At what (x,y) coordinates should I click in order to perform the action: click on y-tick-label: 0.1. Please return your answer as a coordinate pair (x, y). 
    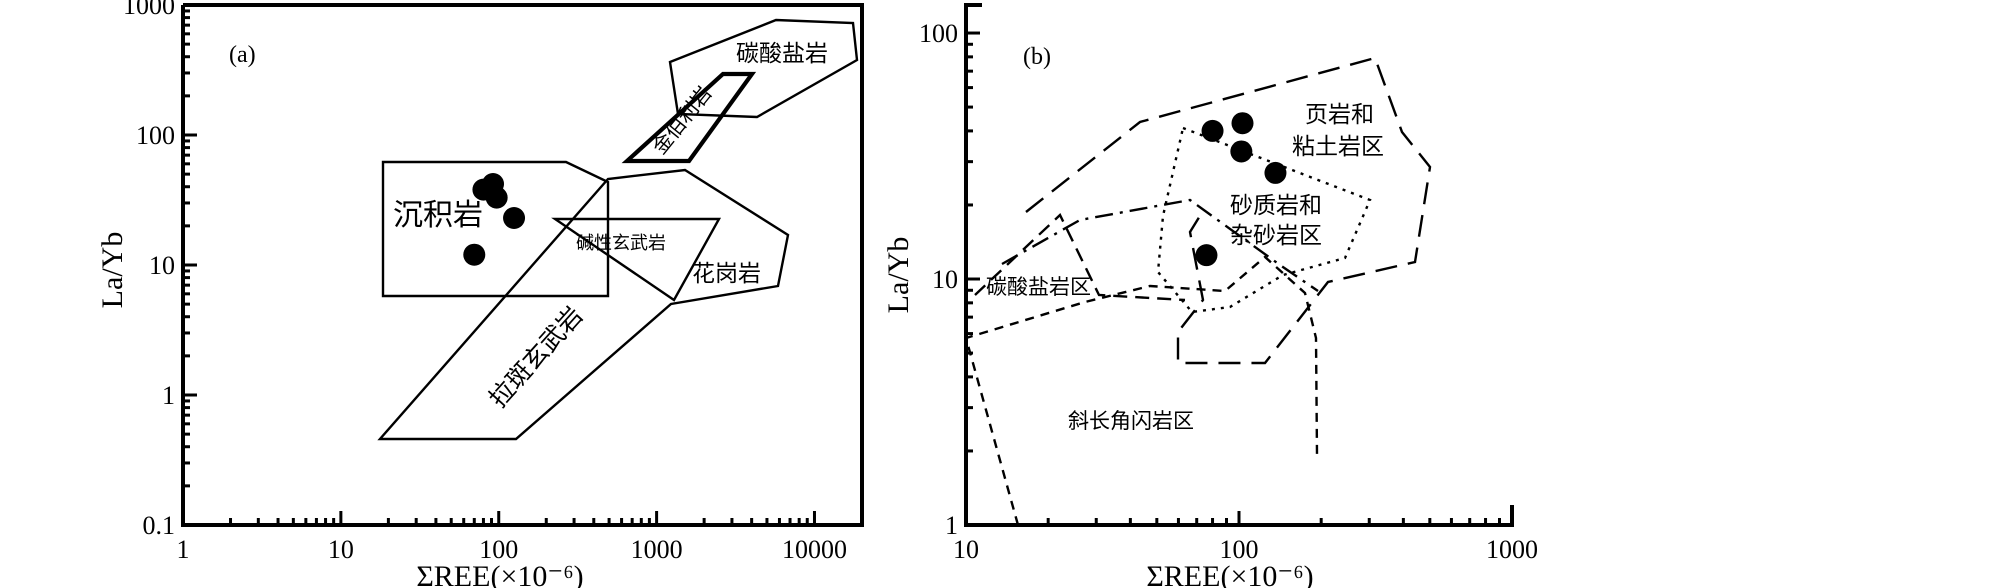
    Looking at the image, I should click on (159, 525).